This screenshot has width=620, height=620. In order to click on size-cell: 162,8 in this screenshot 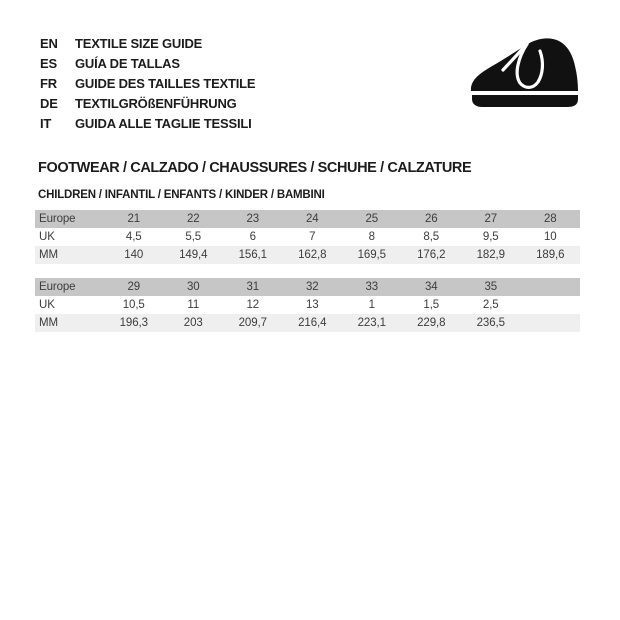, I will do `click(312, 255)`.